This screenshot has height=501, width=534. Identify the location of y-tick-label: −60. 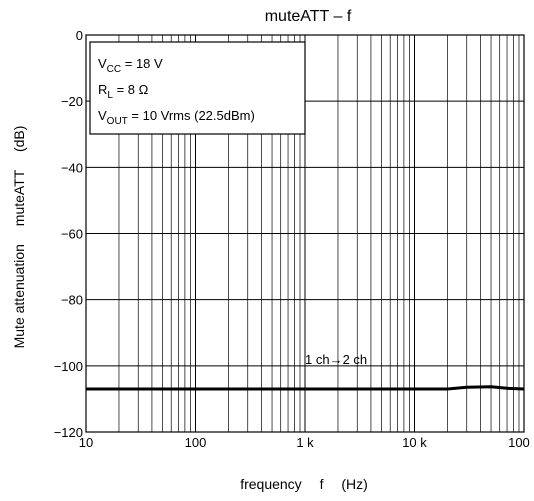
(72, 234).